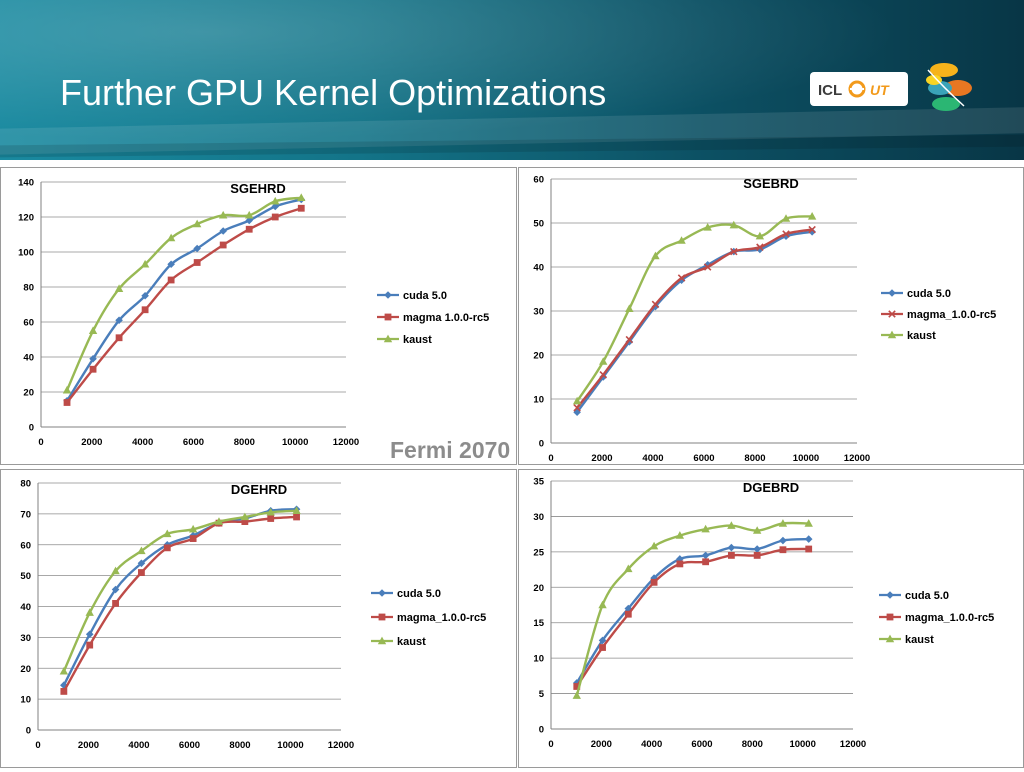 This screenshot has height=772, width=1024. Describe the element at coordinates (880, 90) in the screenshot. I see `ut-logo-text: UT` at that location.